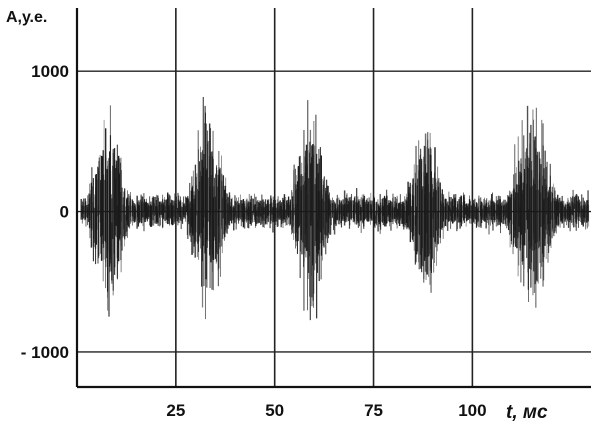 This screenshot has height=429, width=595. What do you see at coordinates (527, 412) in the screenshot?
I see `x-axis-label: t, мс` at bounding box center [527, 412].